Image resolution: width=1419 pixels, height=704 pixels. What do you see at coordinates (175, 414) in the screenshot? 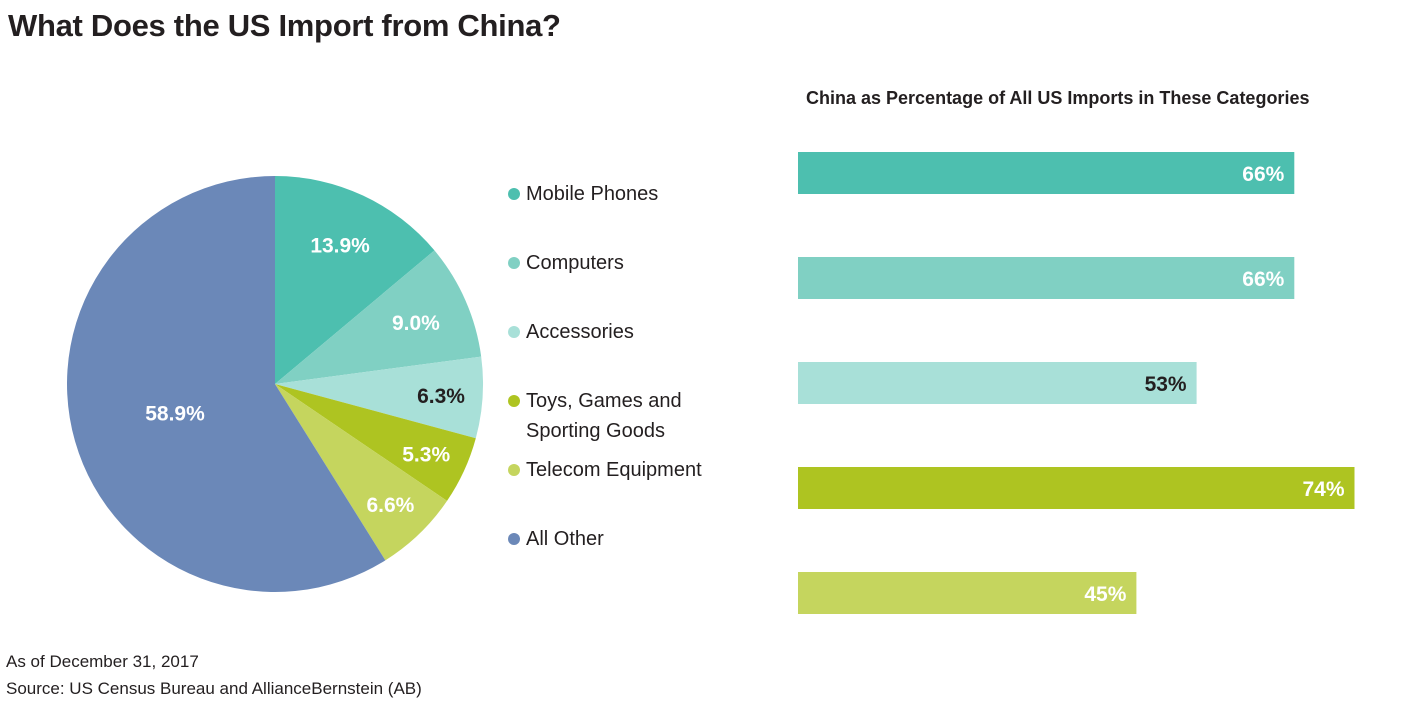
I see `pie-label-all-other: 58.9%` at bounding box center [175, 414].